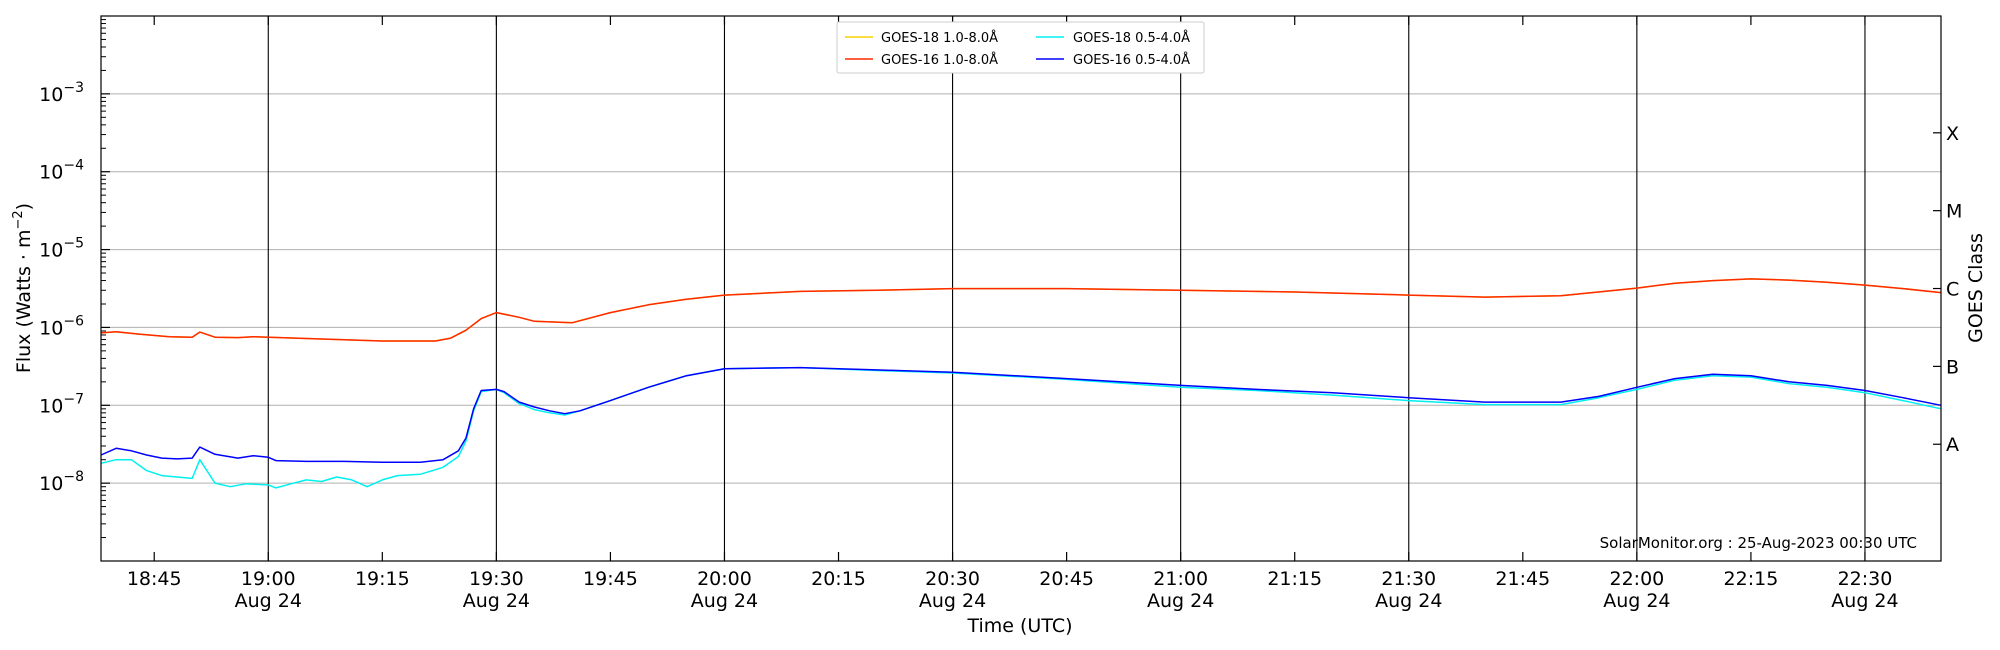  I want to click on x-tick-label-10: 21:15, so click(1294, 579).